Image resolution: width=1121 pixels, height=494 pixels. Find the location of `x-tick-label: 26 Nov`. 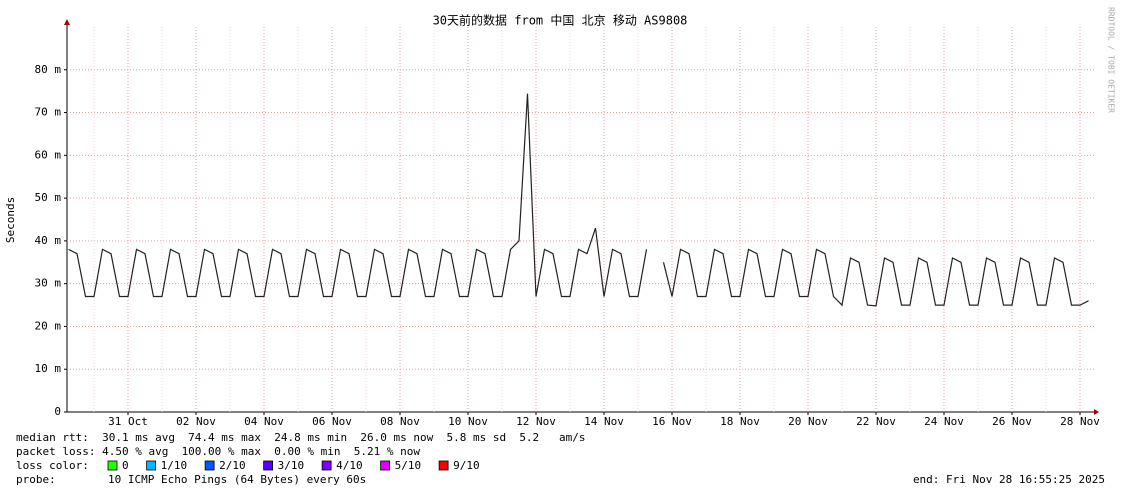

x-tick-label: 26 Nov is located at coordinates (1012, 421).